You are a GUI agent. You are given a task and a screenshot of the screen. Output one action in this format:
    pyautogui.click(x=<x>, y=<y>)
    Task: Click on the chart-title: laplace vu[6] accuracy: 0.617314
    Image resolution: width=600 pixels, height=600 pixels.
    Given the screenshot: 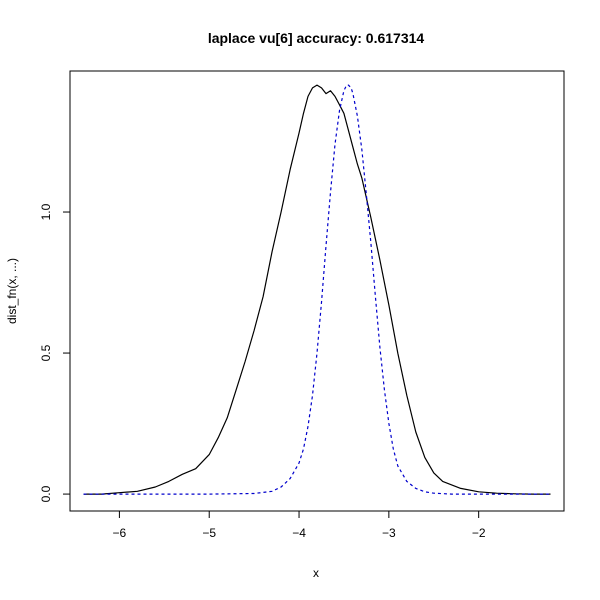 What is the action you would take?
    pyautogui.click(x=316, y=38)
    